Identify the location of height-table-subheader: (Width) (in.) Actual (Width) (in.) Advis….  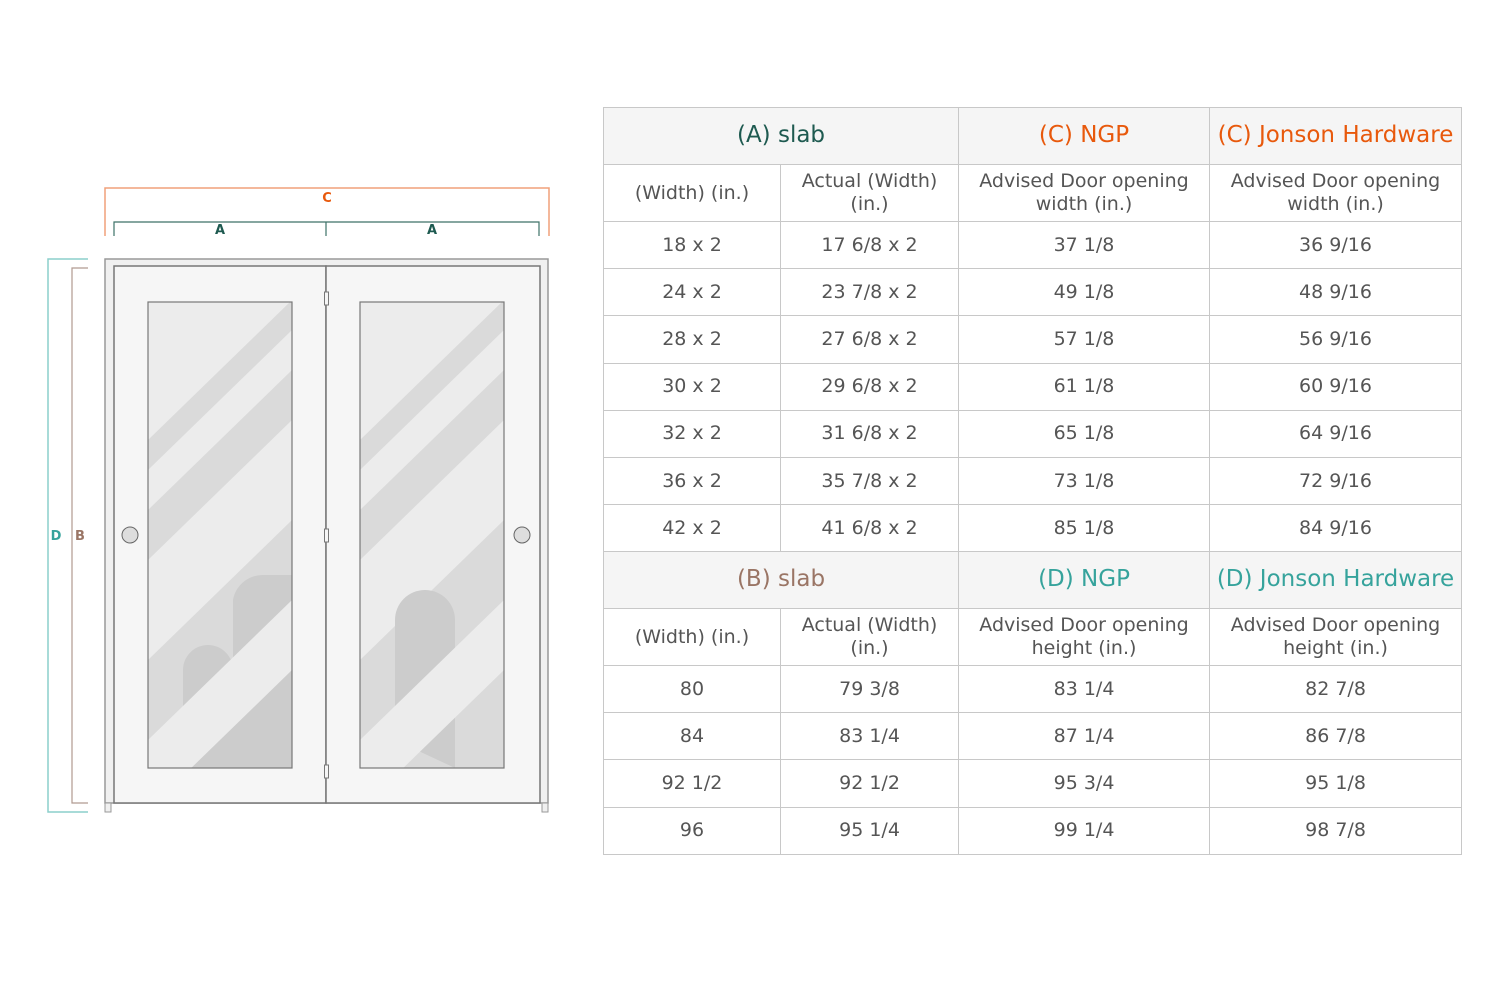
(1033, 637).